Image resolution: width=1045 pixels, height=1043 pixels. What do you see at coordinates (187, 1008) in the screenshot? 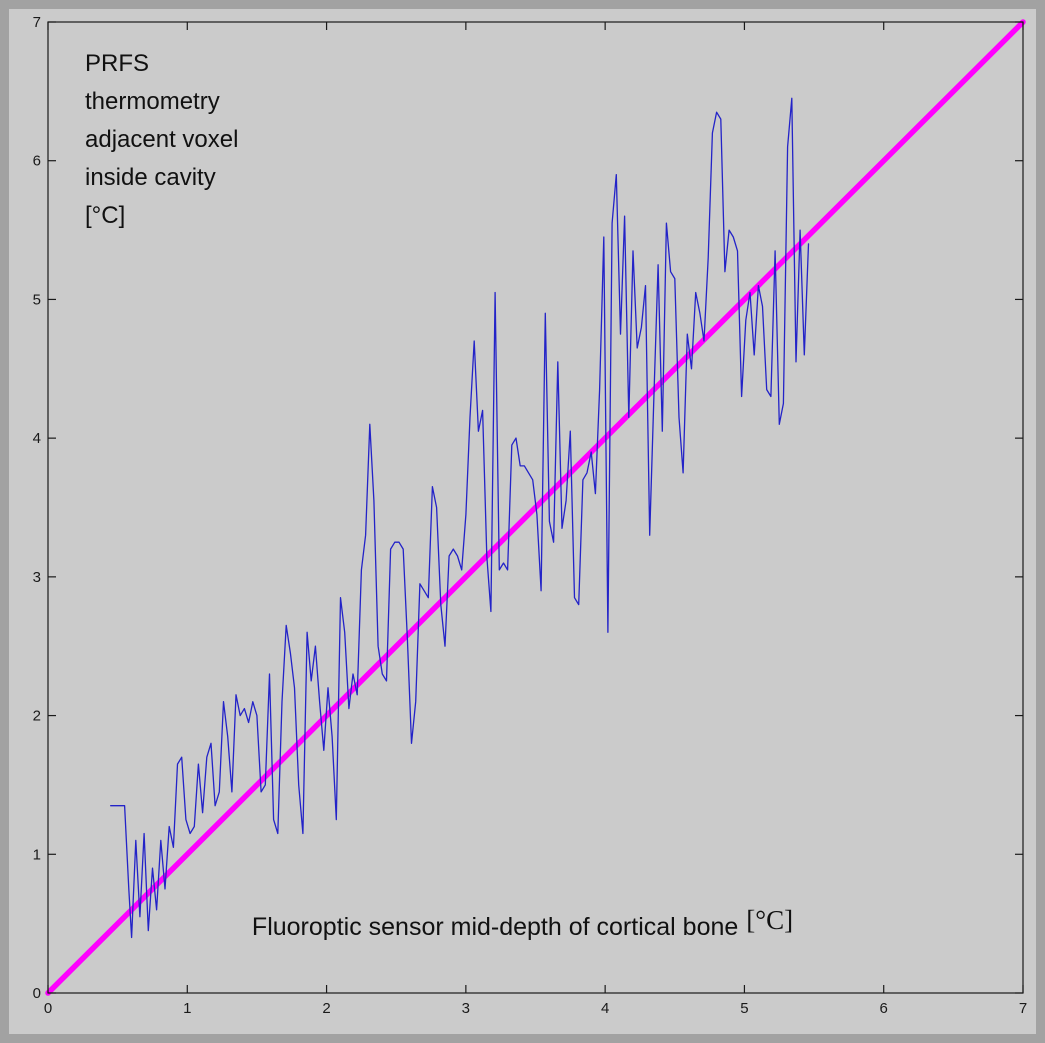
I see `x-tick-label: 1` at bounding box center [187, 1008].